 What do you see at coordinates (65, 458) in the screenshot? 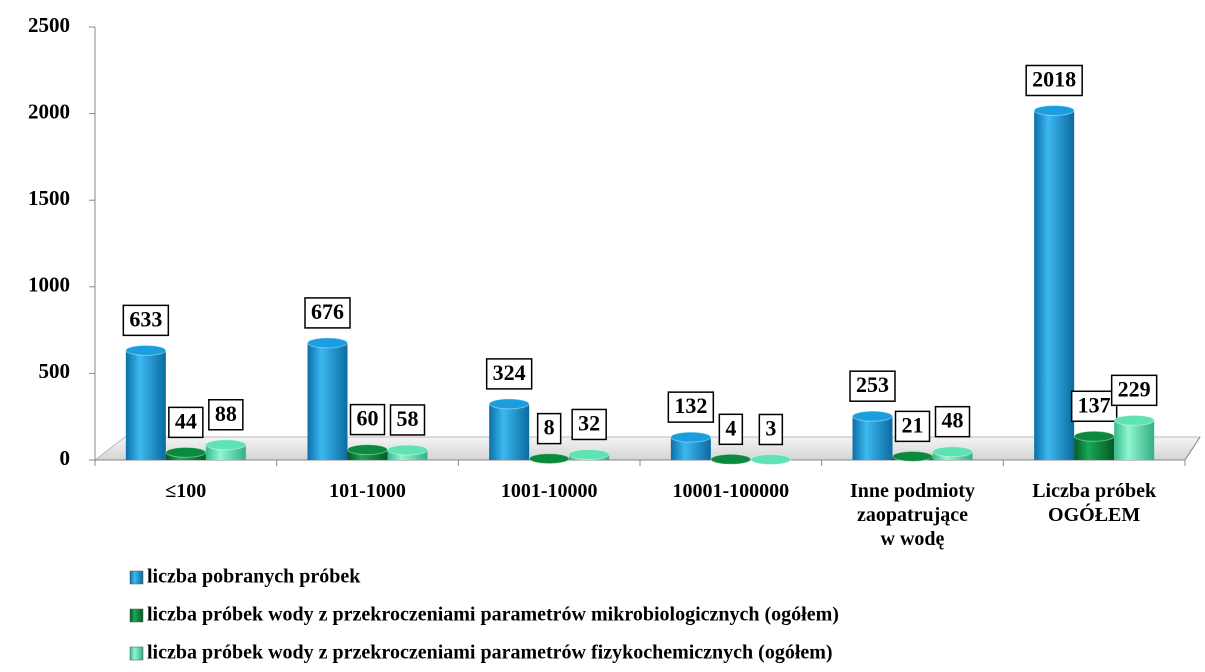
I see `y-tick-label: 0` at bounding box center [65, 458].